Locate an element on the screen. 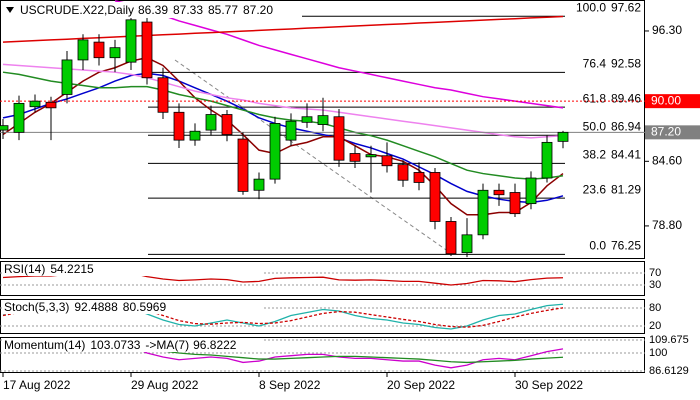 This screenshot has width=700, height=400. fib-ratio: 76.4 is located at coordinates (595, 64).